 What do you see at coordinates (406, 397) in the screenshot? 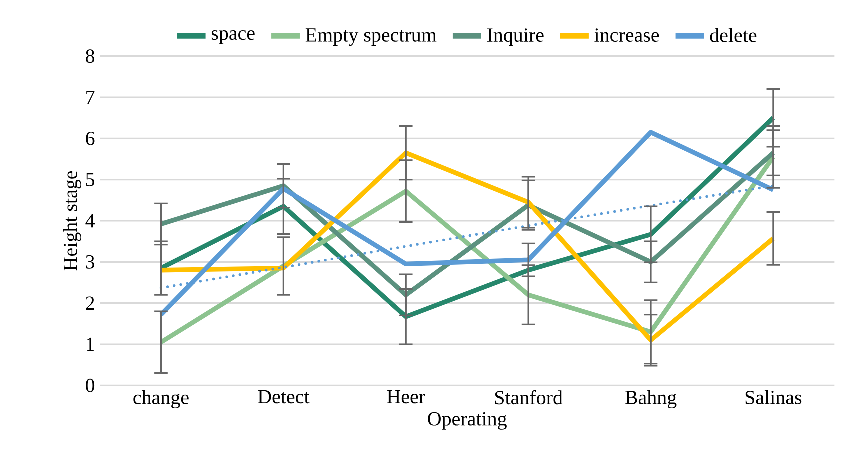
I see `x-tick-label: Heer` at bounding box center [406, 397].